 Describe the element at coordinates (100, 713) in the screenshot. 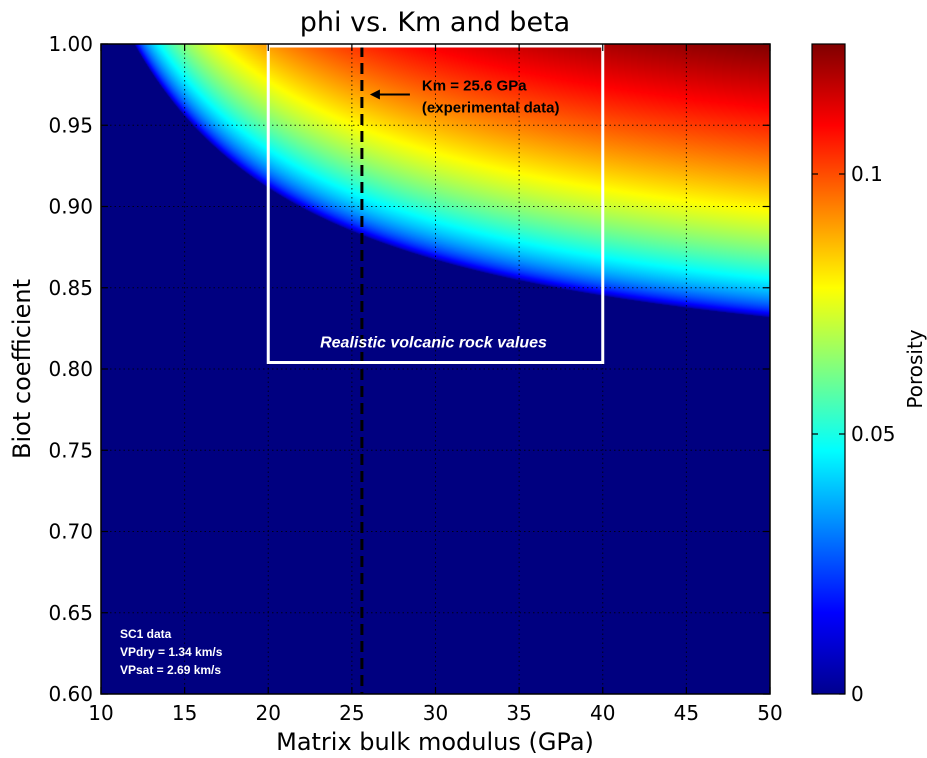

I see `x-tick-label: 10` at that location.